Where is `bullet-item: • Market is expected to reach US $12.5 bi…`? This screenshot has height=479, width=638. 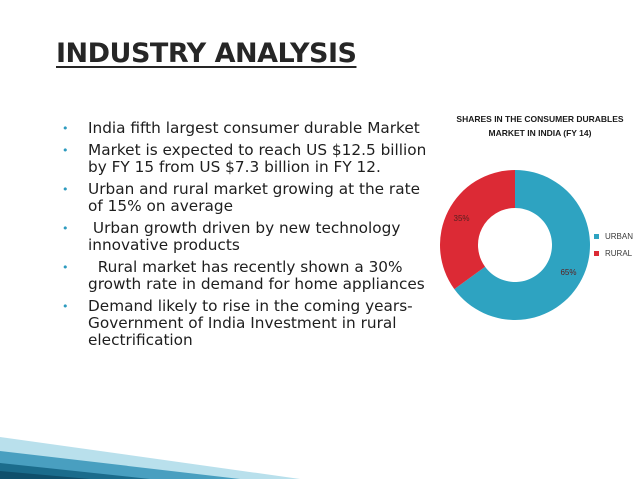 bullet-item: • Market is expected to reach US $12.5 bi… is located at coordinates (248, 159).